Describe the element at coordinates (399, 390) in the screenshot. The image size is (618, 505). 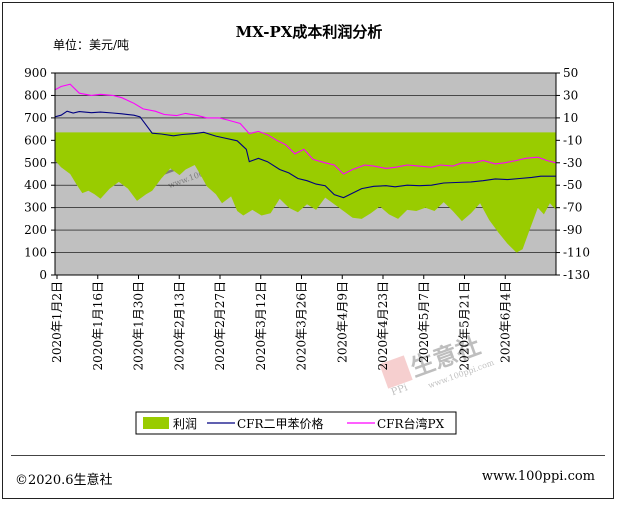
I see `watermark-logo-letters: PPi` at that location.